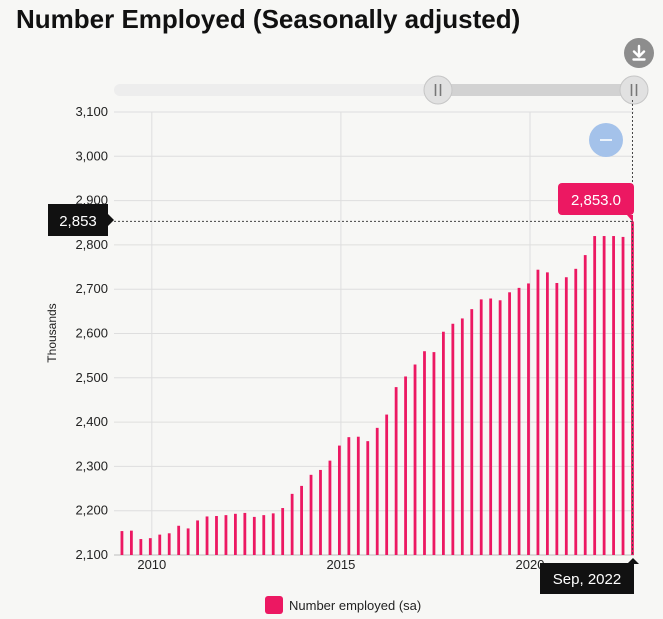 The width and height of the screenshot is (663, 619). I want to click on range-slider, so click(381, 90).